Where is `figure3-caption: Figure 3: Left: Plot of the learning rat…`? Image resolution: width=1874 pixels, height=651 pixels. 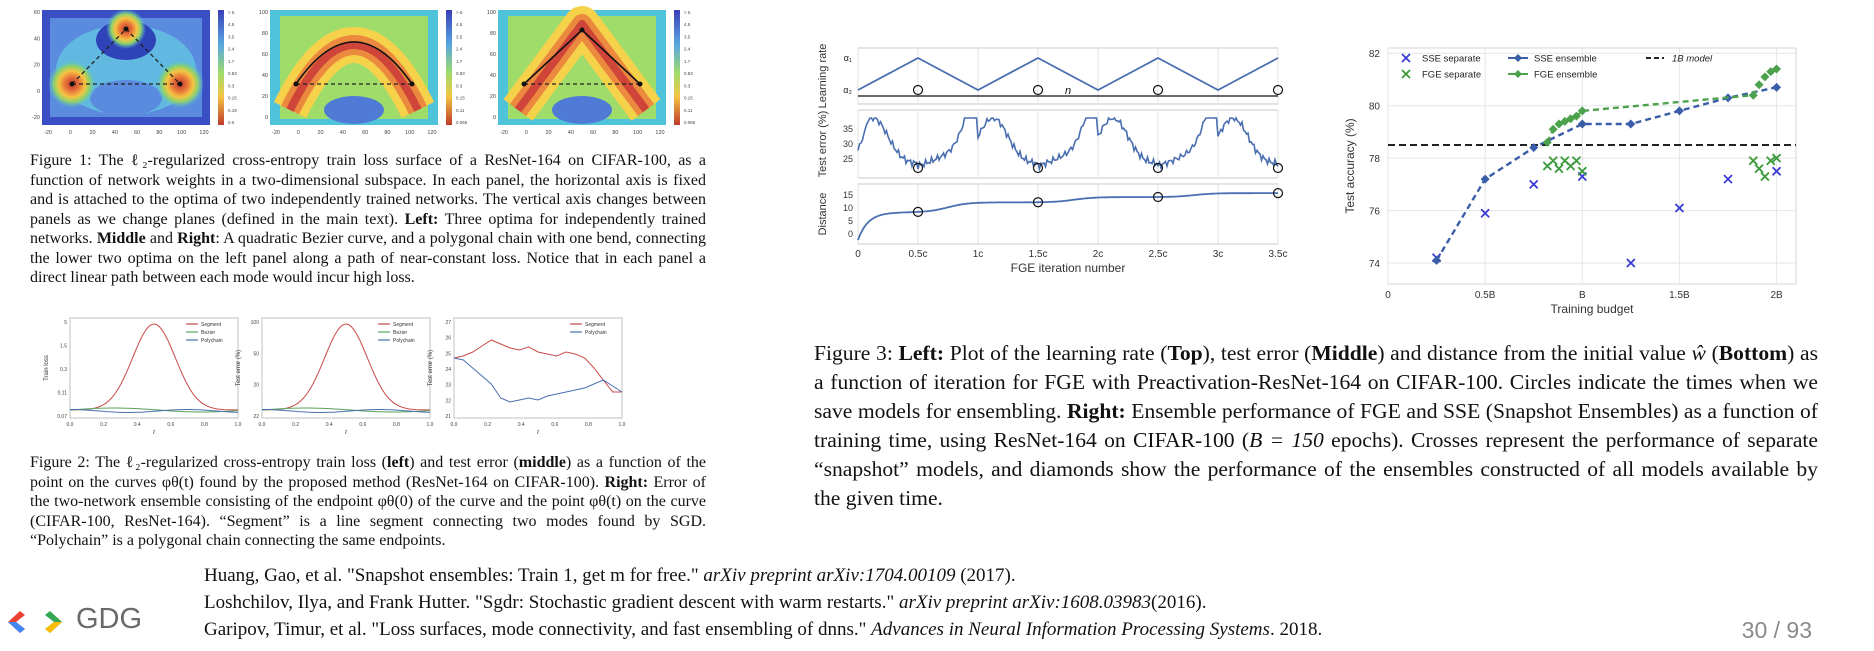 figure3-caption: Figure 3: Left: Plot of the learning rat… is located at coordinates (1316, 425).